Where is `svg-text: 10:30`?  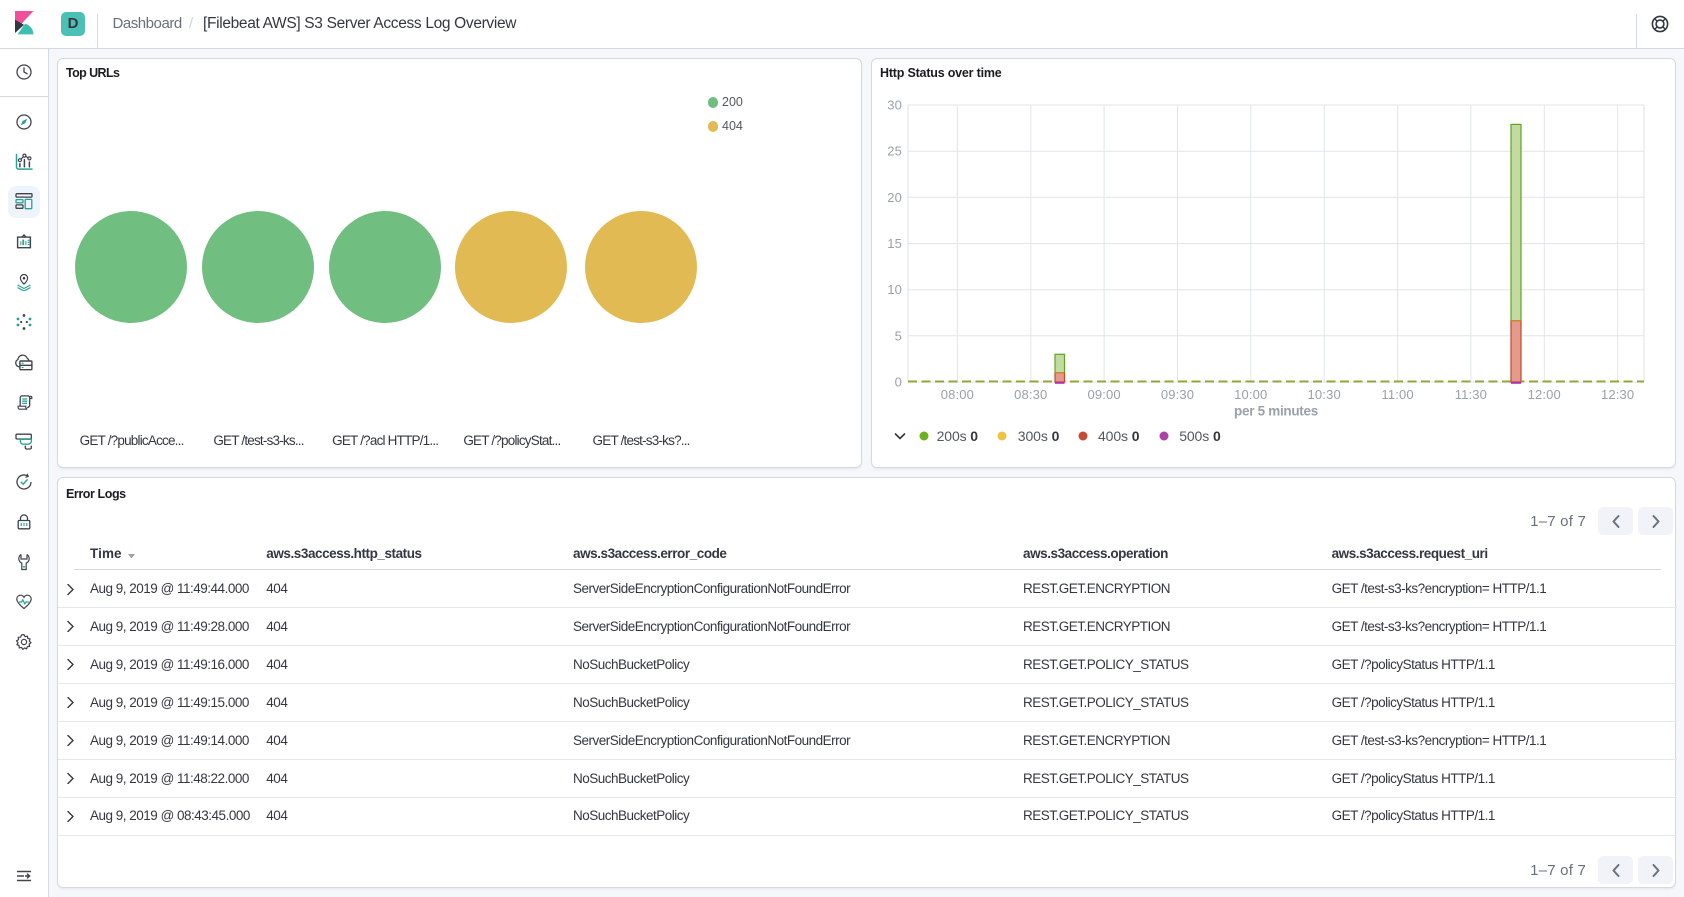 svg-text: 10:30 is located at coordinates (1324, 394).